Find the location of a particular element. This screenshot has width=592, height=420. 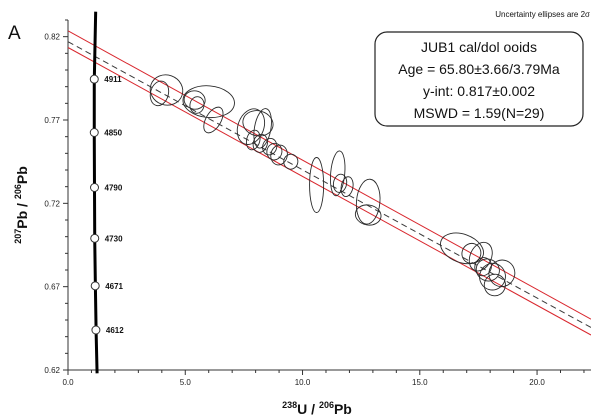

age-marker-label: 4911 is located at coordinates (113, 79).